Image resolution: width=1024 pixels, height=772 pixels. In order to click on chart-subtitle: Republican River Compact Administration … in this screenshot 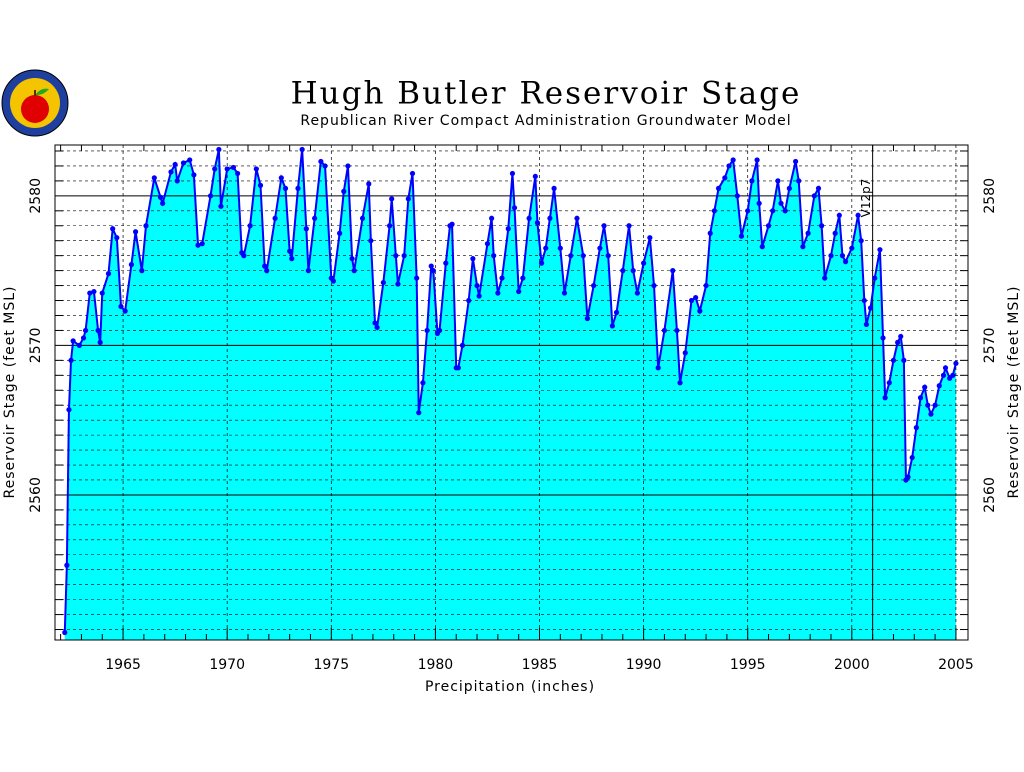, I will do `click(545, 121)`.